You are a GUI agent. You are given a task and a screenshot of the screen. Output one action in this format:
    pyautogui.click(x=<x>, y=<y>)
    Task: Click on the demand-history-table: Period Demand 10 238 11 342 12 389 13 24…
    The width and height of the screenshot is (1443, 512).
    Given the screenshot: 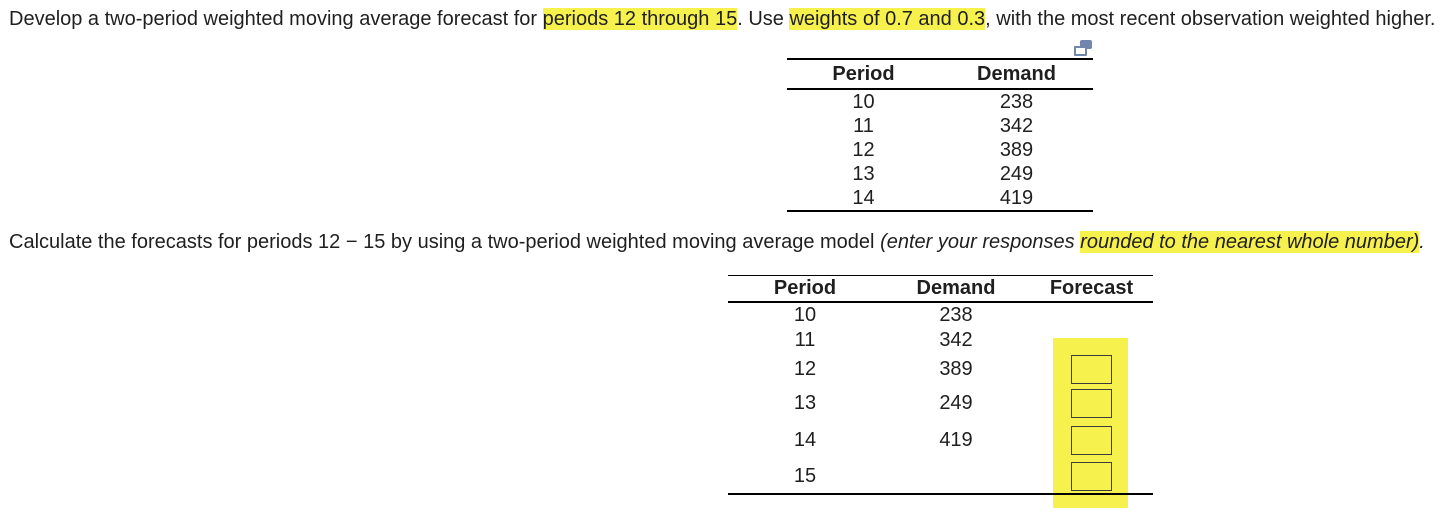 What is the action you would take?
    pyautogui.click(x=940, y=135)
    